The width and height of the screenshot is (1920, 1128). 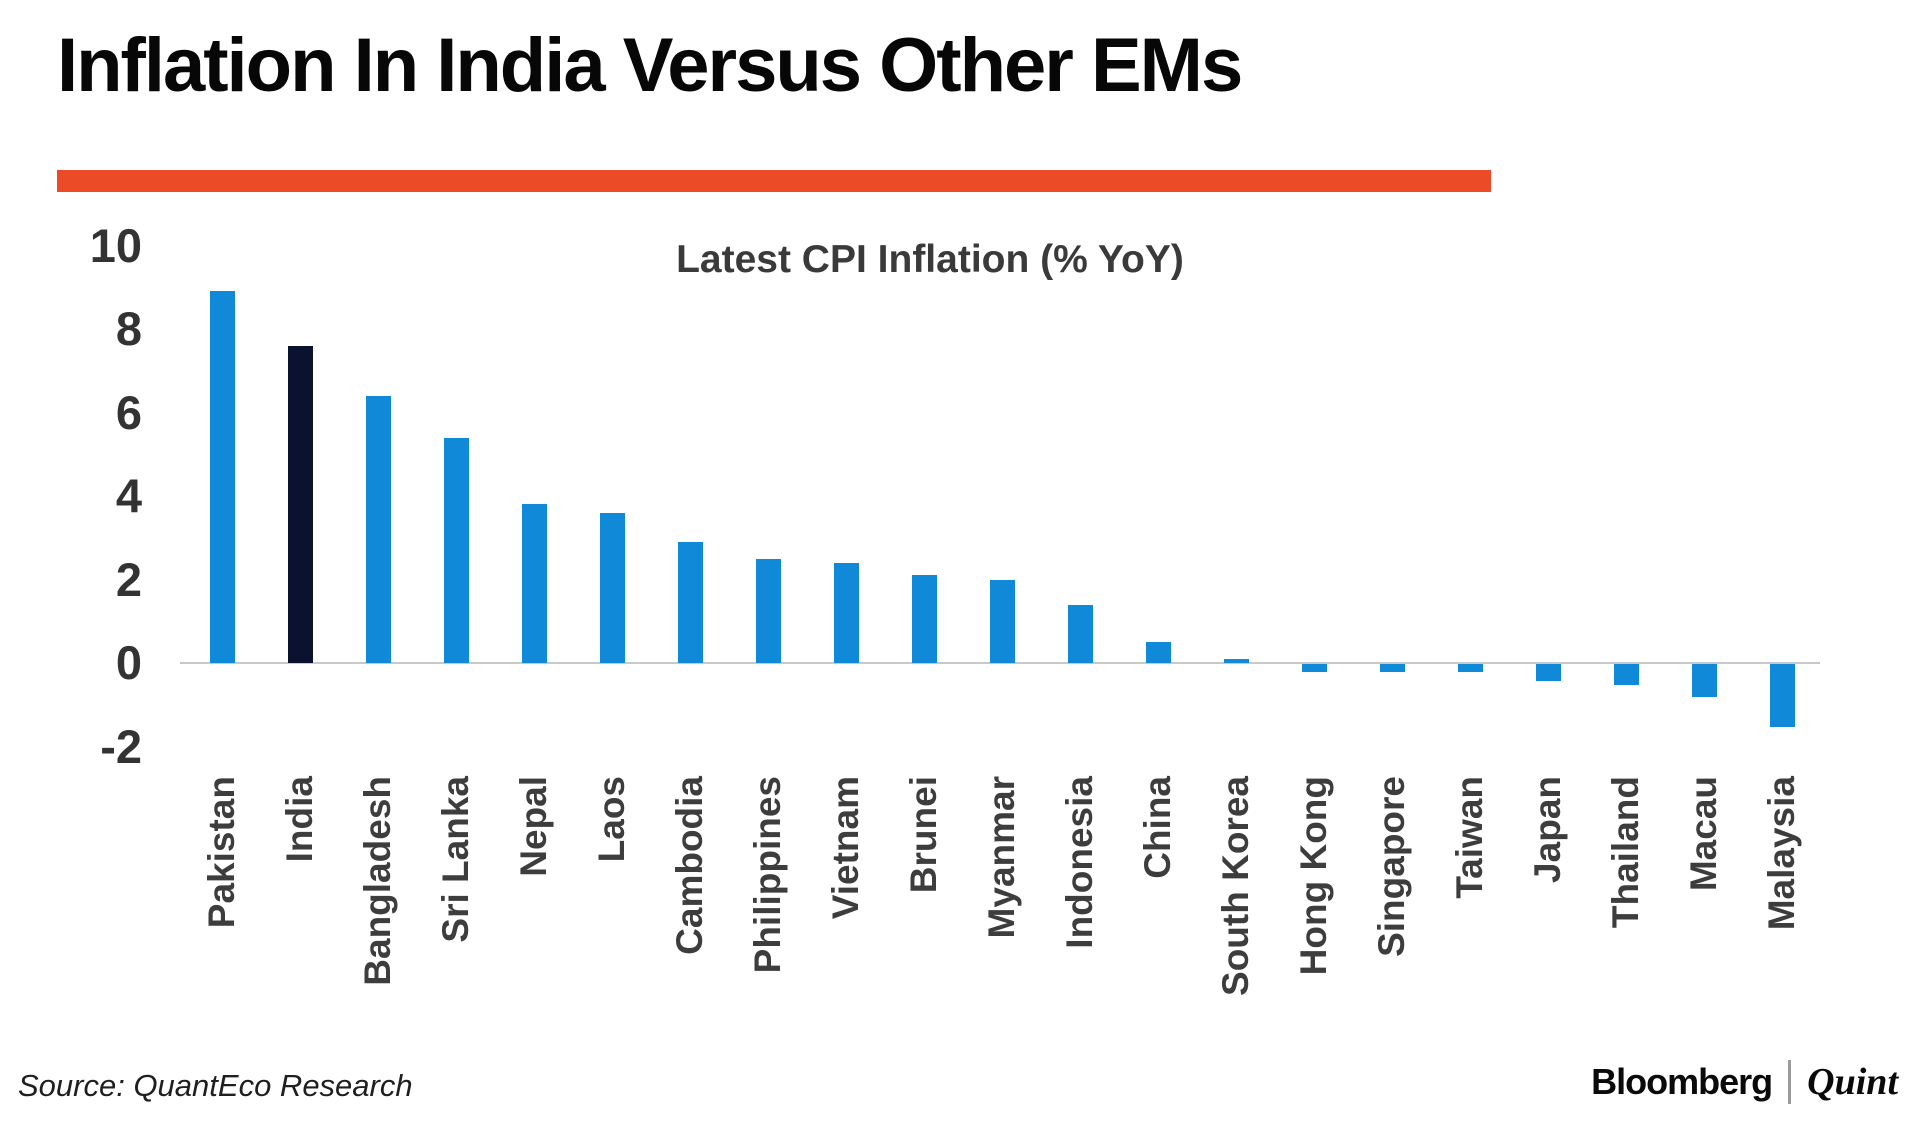 I want to click on bar-cambodia, so click(x=690, y=602).